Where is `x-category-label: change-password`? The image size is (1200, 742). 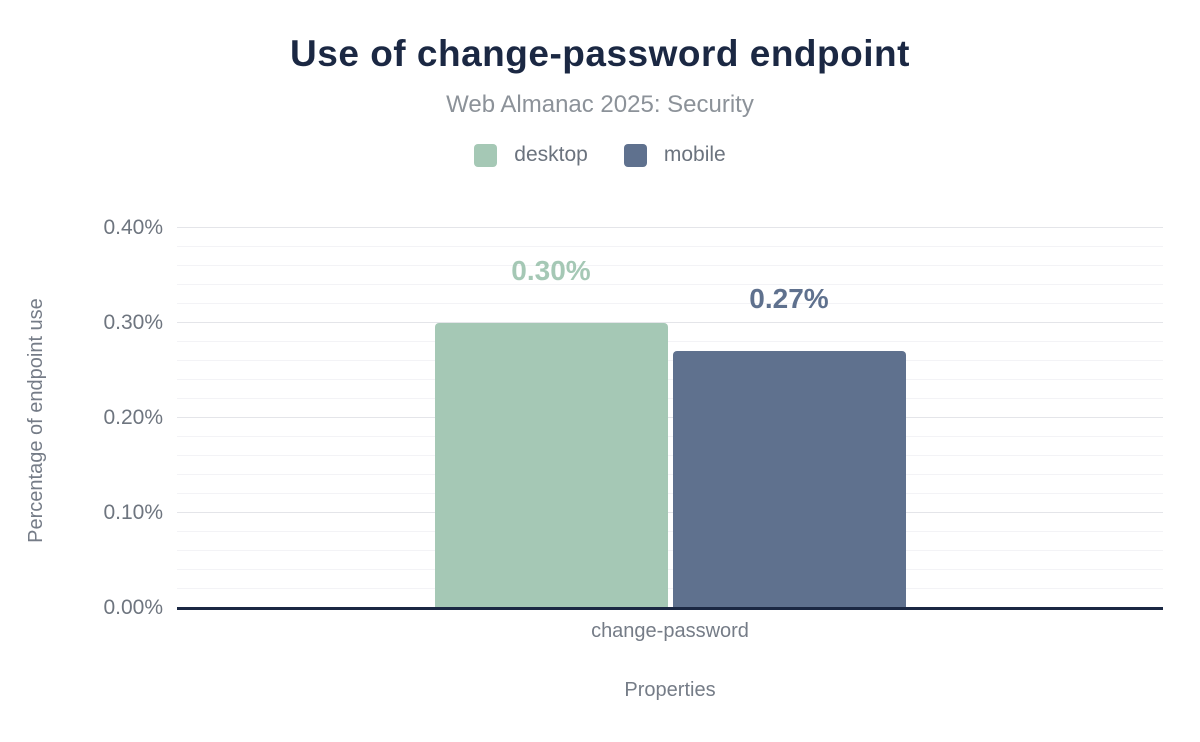 x-category-label: change-password is located at coordinates (670, 631).